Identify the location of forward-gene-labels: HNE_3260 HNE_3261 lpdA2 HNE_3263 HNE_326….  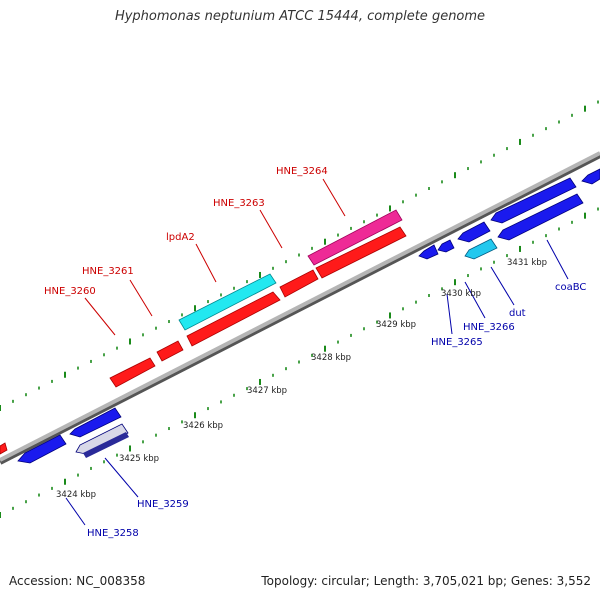
(186, 231).